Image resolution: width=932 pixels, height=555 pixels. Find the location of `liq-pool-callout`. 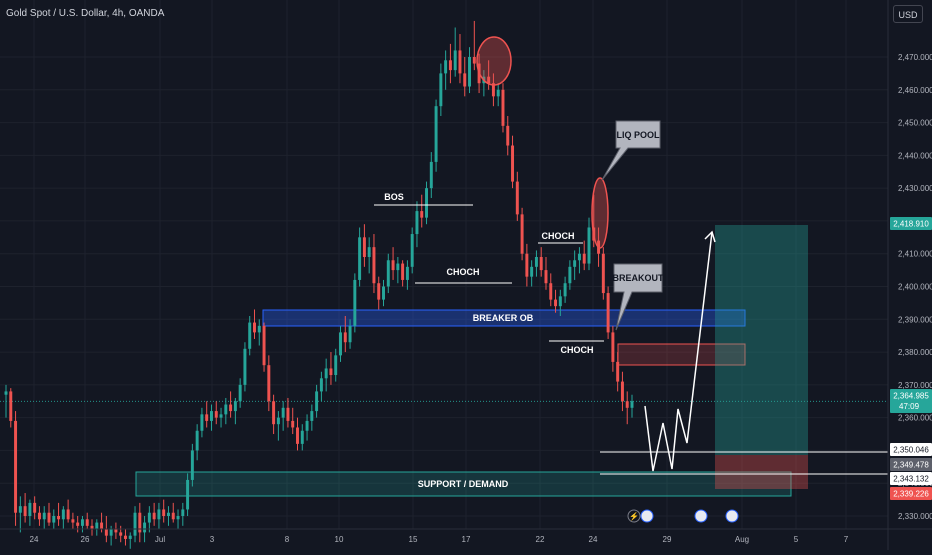

liq-pool-callout is located at coordinates (631, 150).